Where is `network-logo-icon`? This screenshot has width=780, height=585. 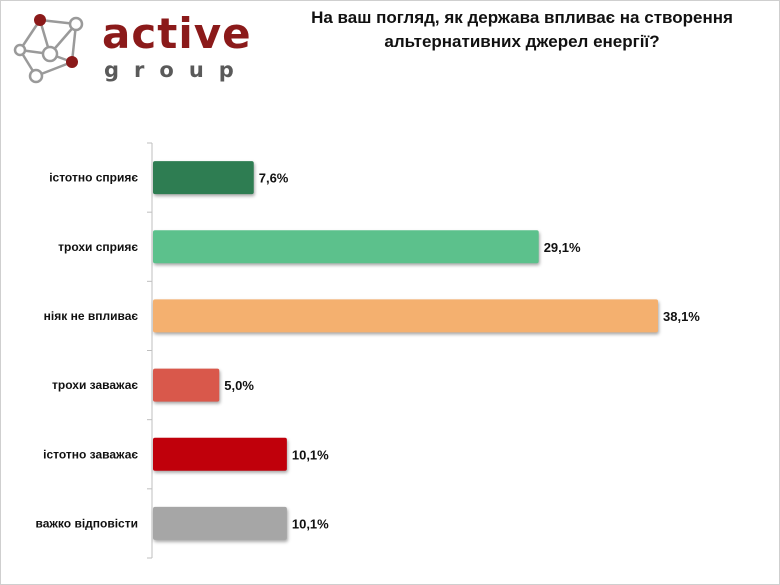 network-logo-icon is located at coordinates (48, 49).